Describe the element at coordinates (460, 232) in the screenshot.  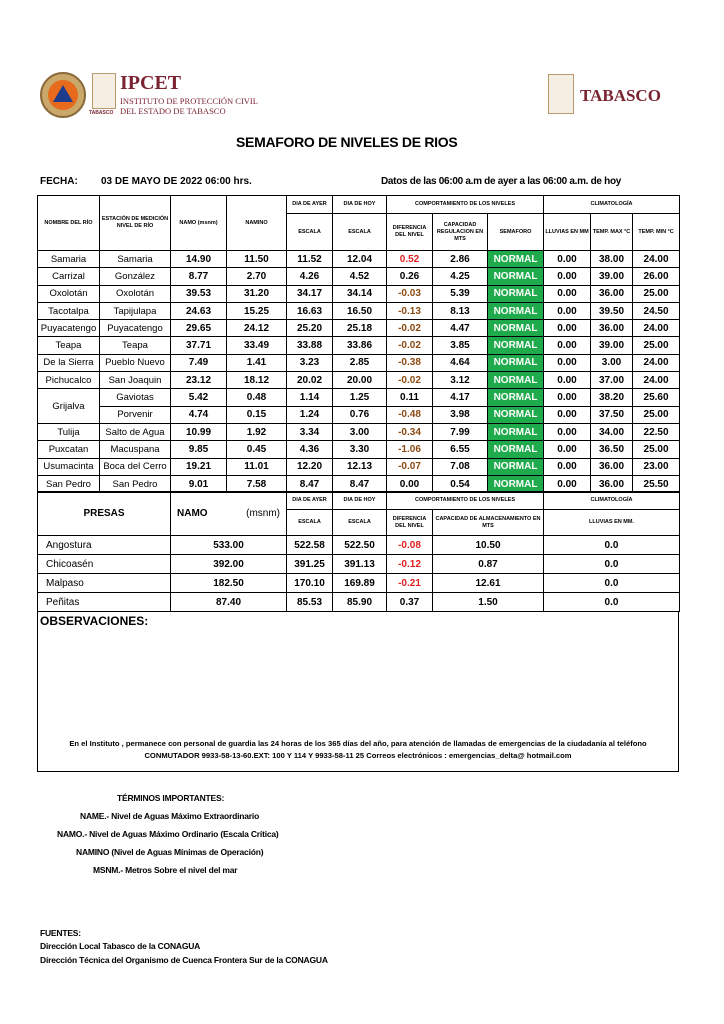
I see `header-capacidad: CAPACIDAD REGULACION EN MTS` at that location.